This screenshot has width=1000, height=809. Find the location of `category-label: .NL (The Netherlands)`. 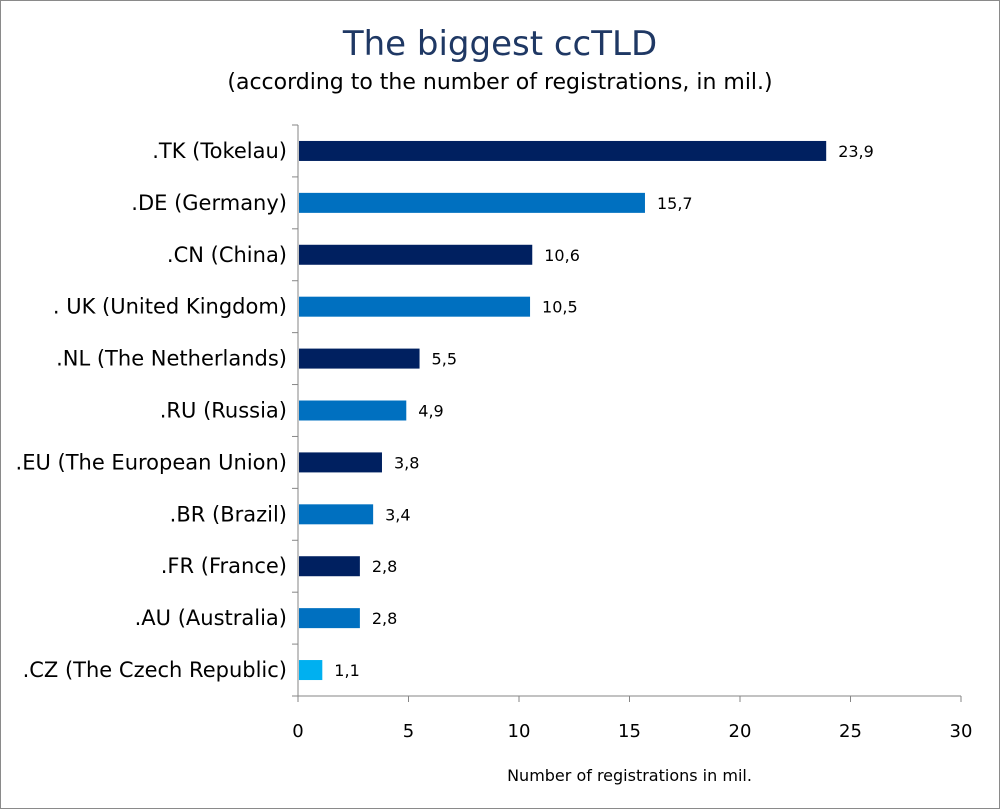

category-label: .NL (The Netherlands) is located at coordinates (171, 359).